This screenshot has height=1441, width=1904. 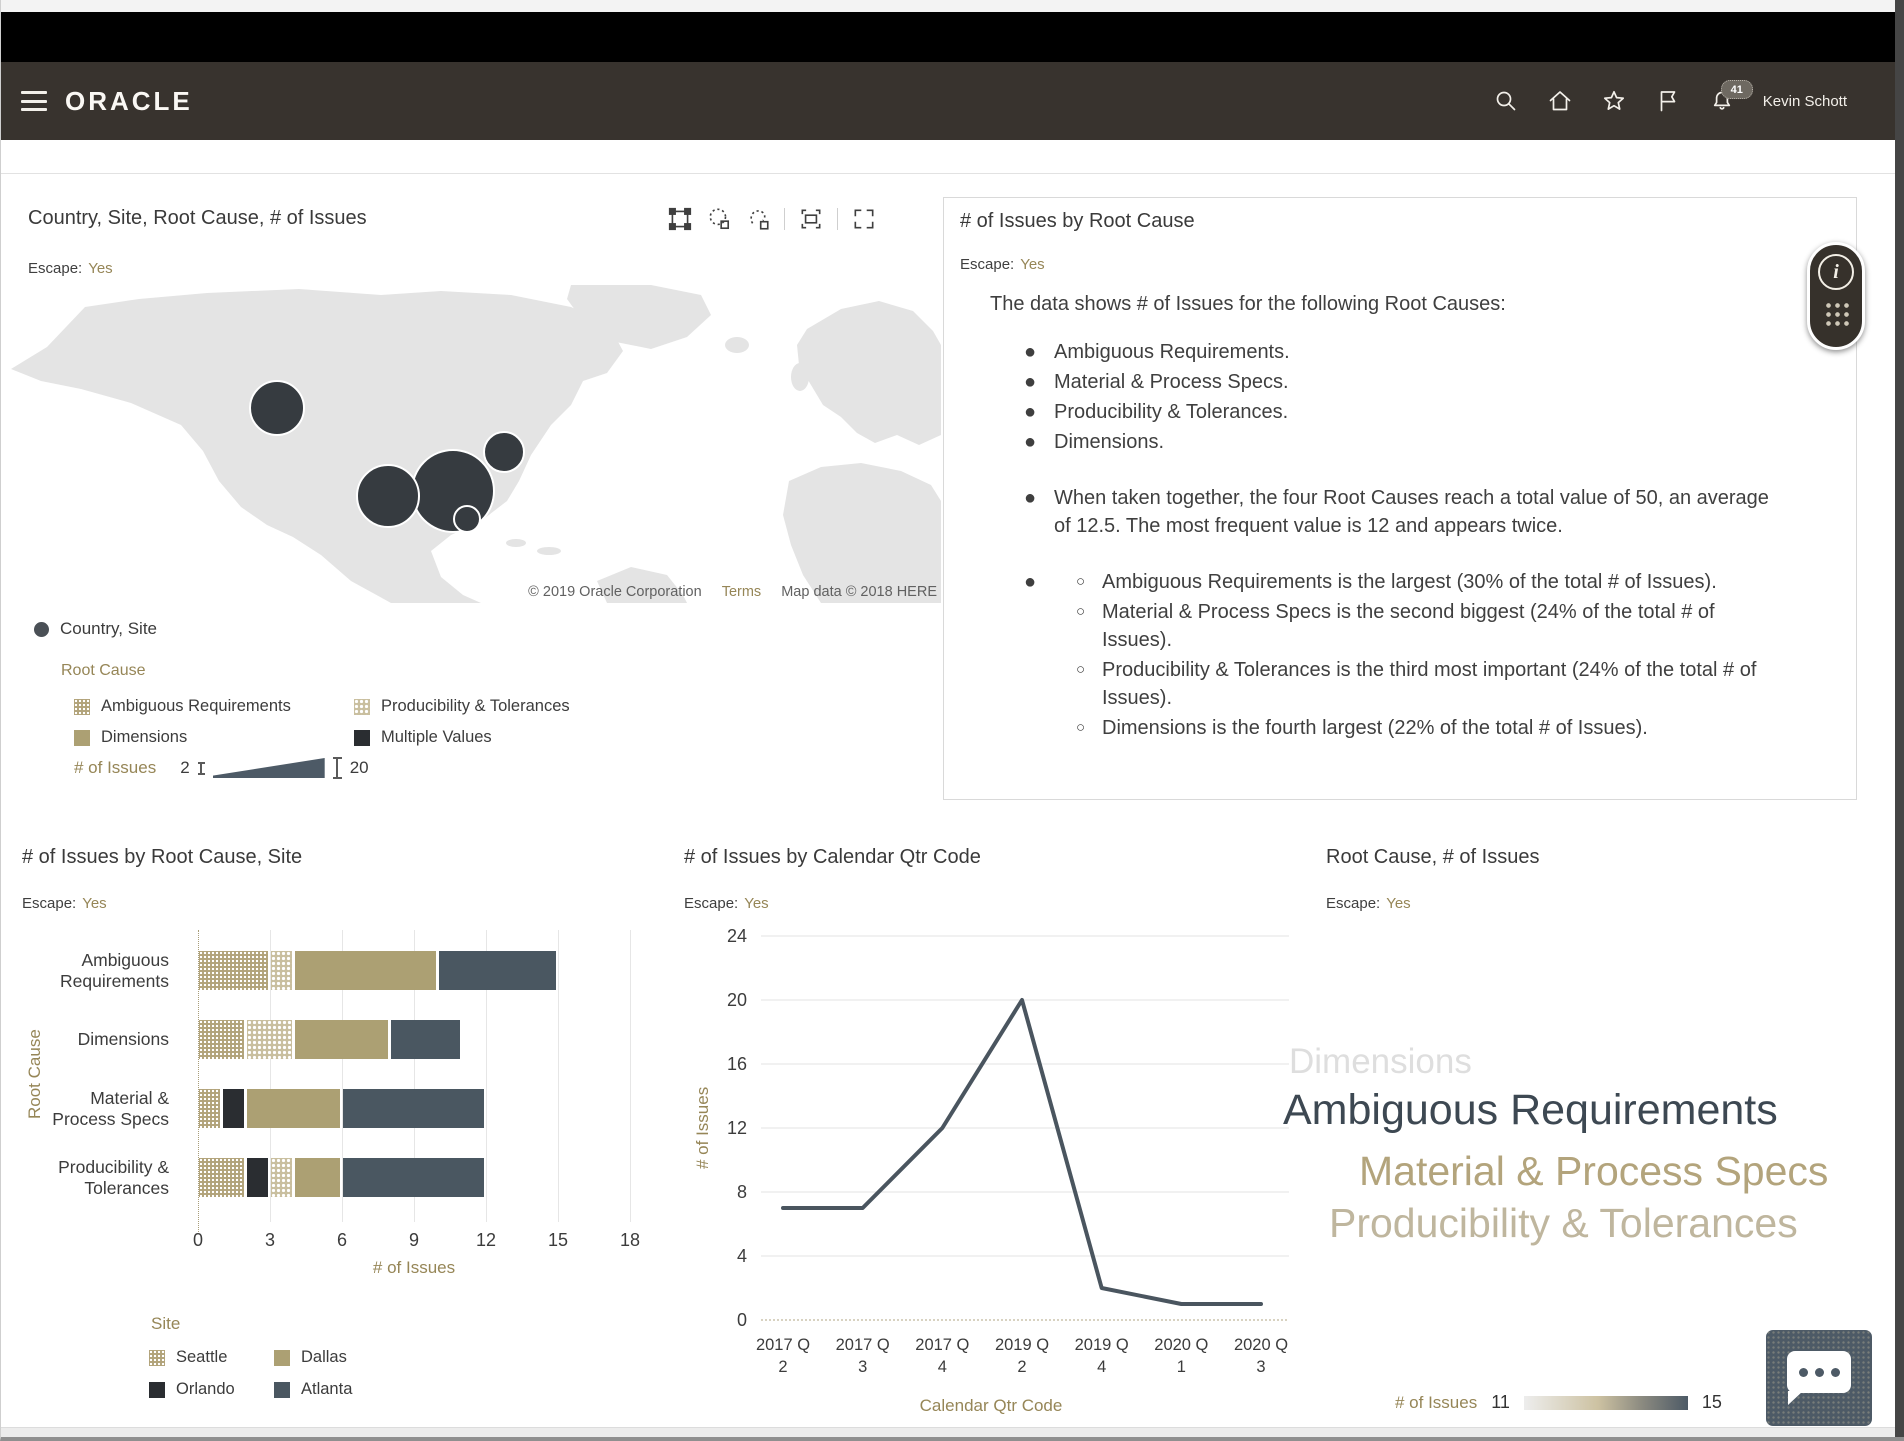 I want to click on bar-x-tick-label: 0, so click(x=197, y=1240).